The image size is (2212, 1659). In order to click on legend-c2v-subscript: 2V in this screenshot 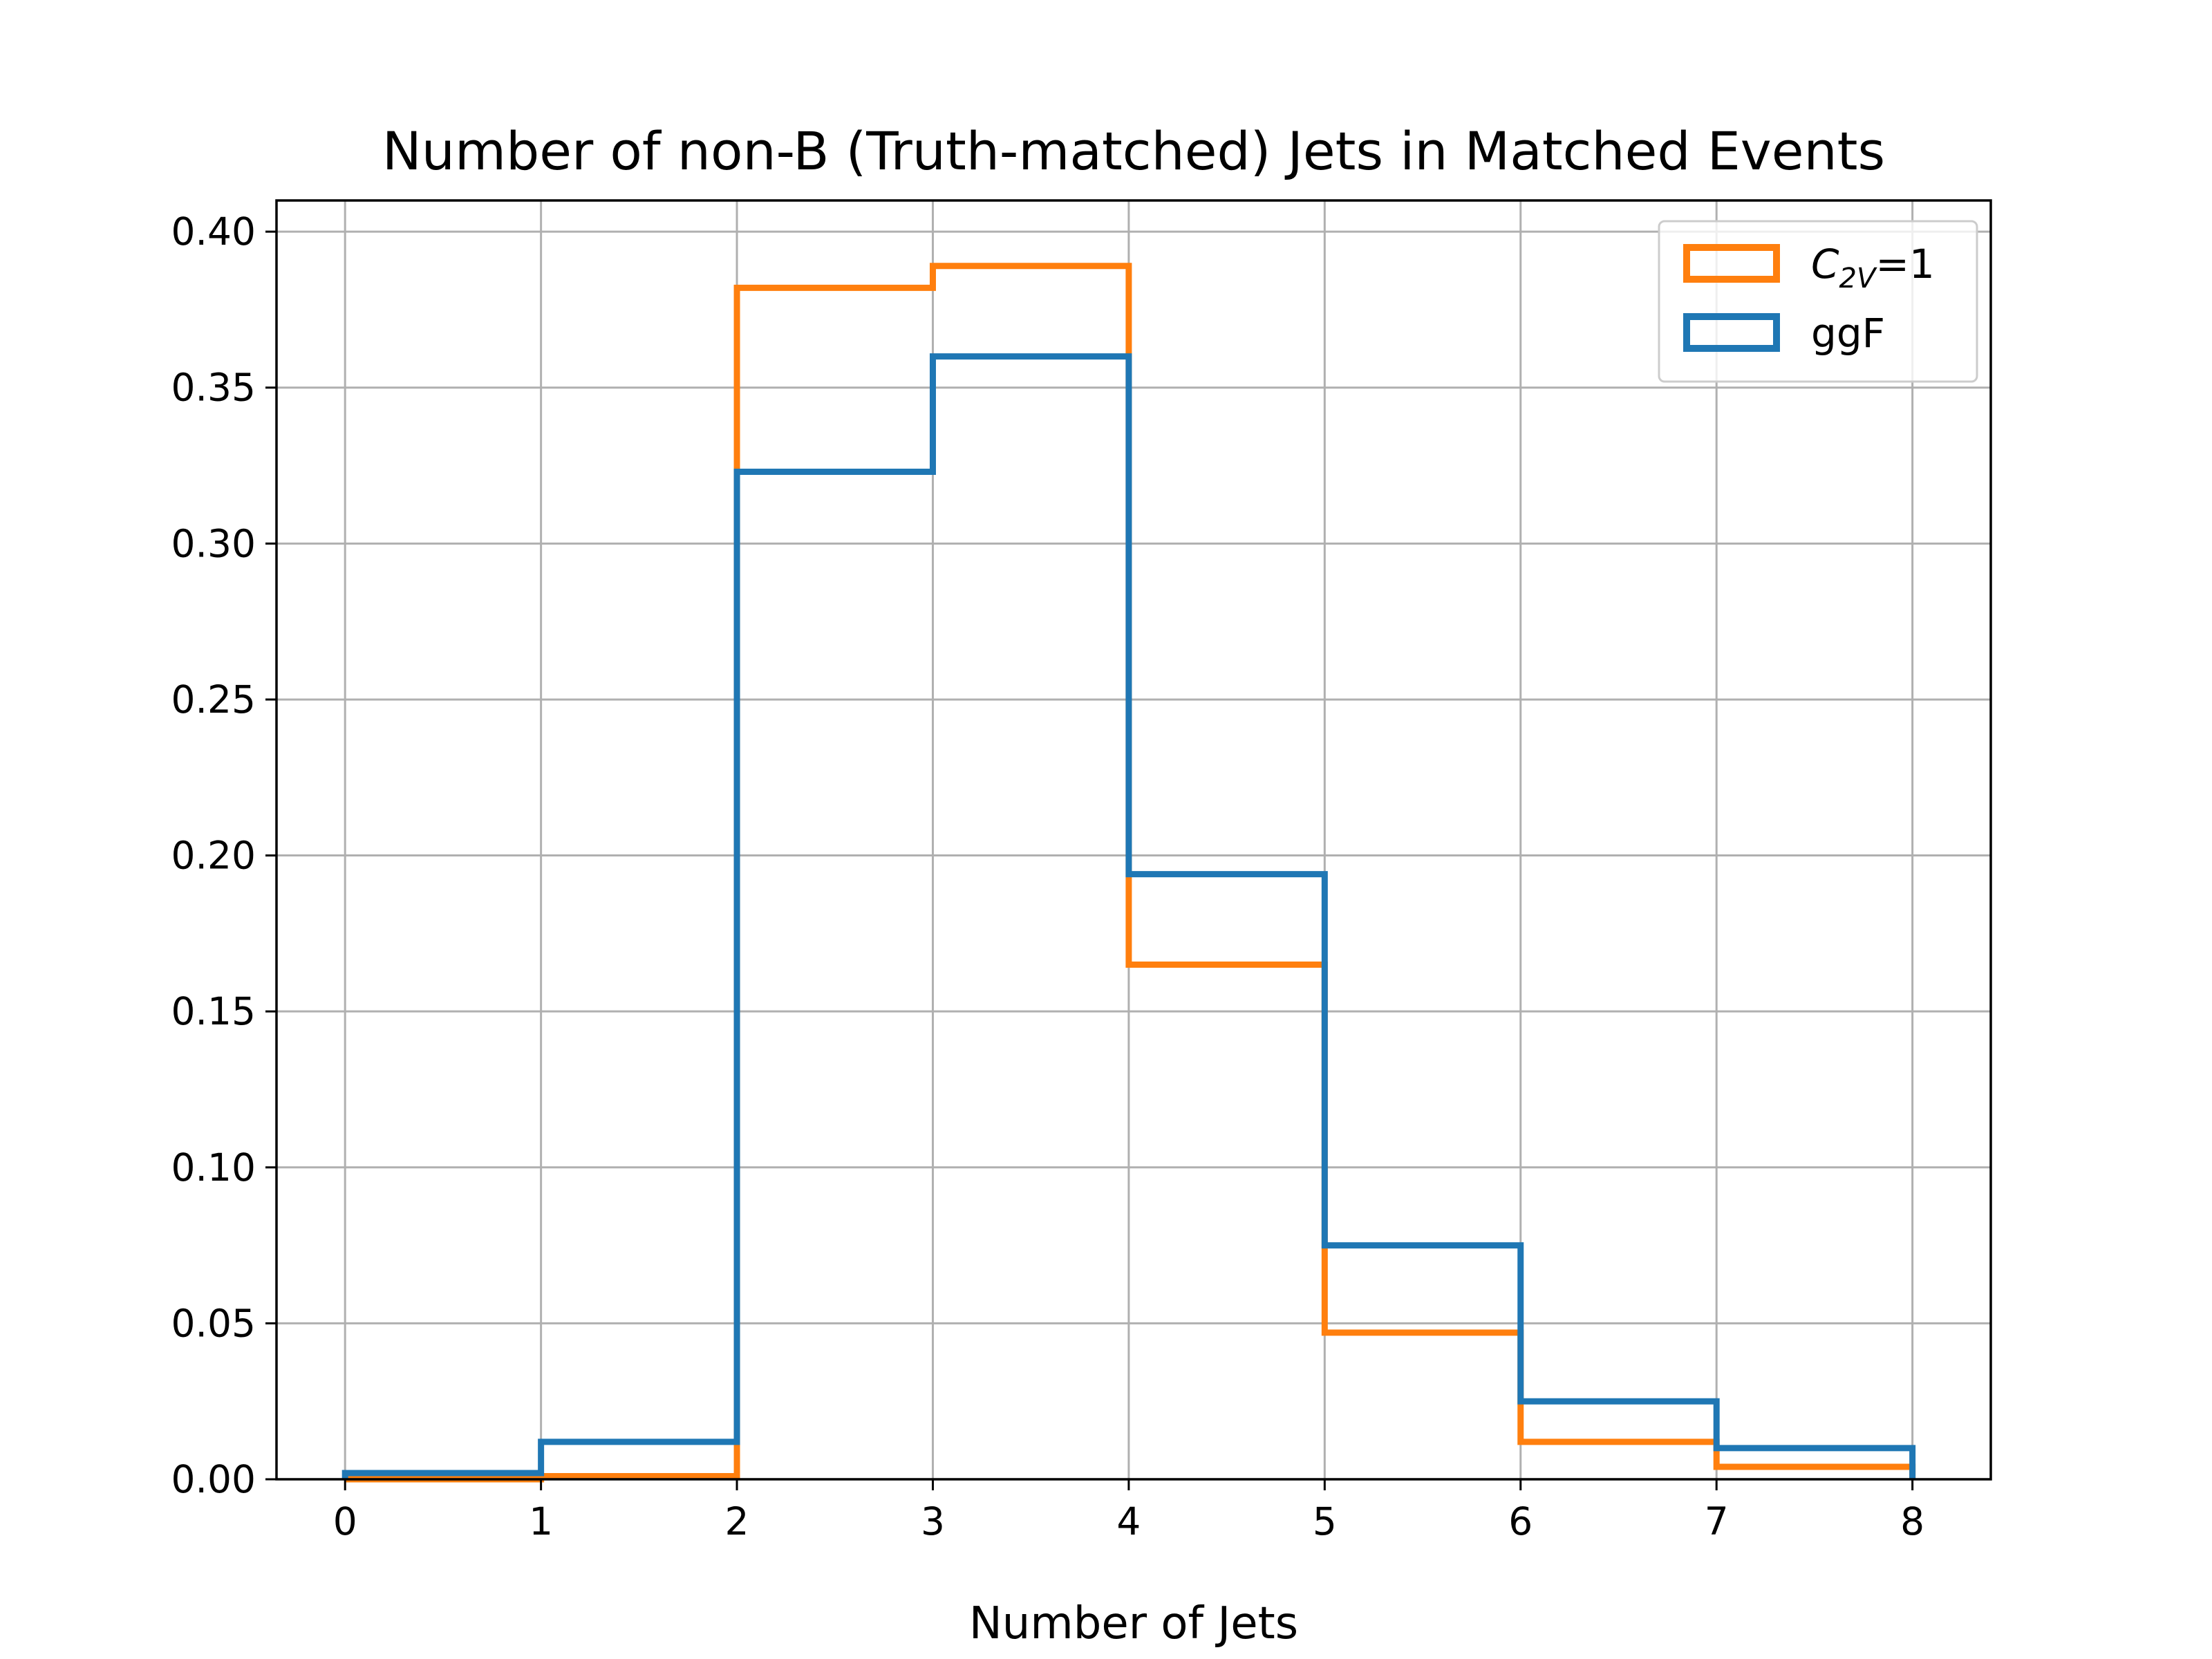, I will do `click(1858, 279)`.